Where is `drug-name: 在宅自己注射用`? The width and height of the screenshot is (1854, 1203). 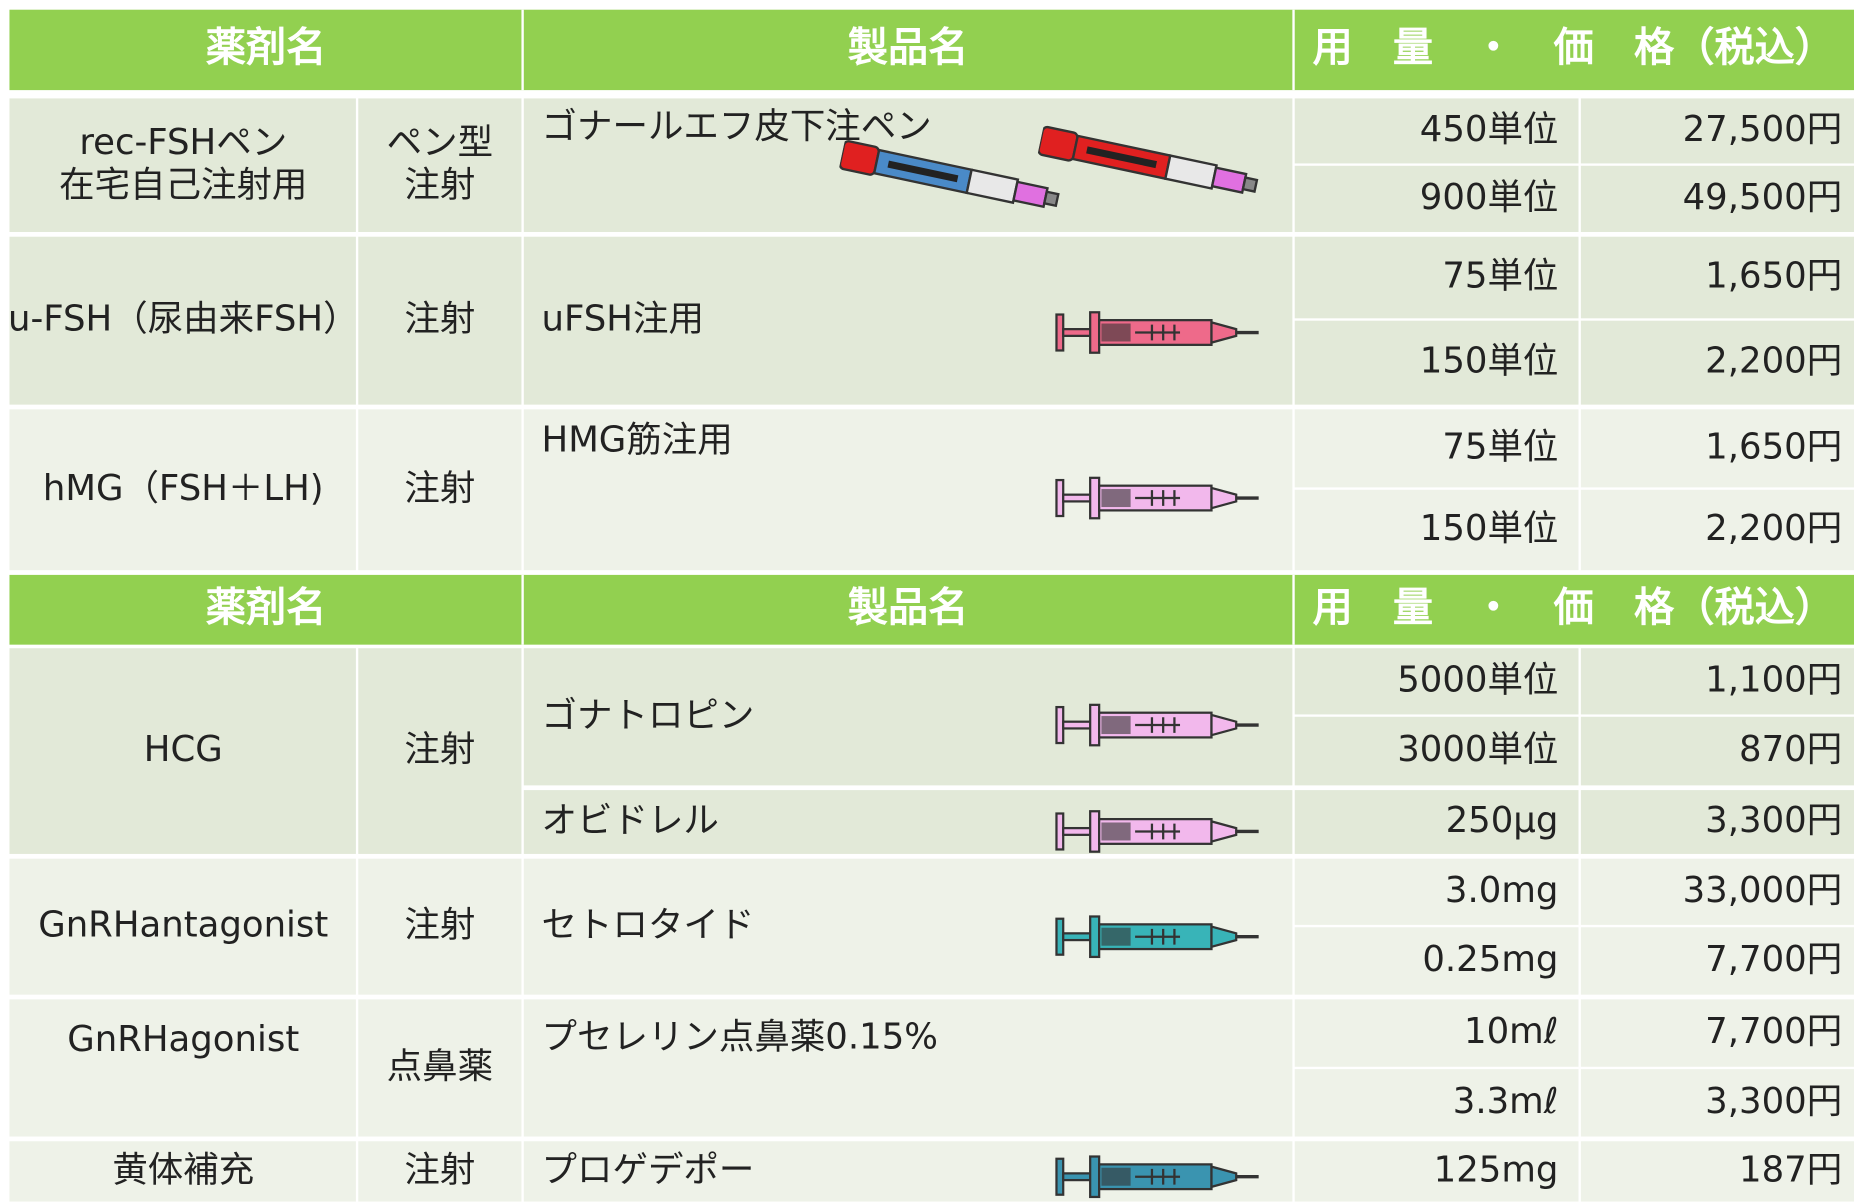
drug-name: 在宅自己注射用 is located at coordinates (183, 184).